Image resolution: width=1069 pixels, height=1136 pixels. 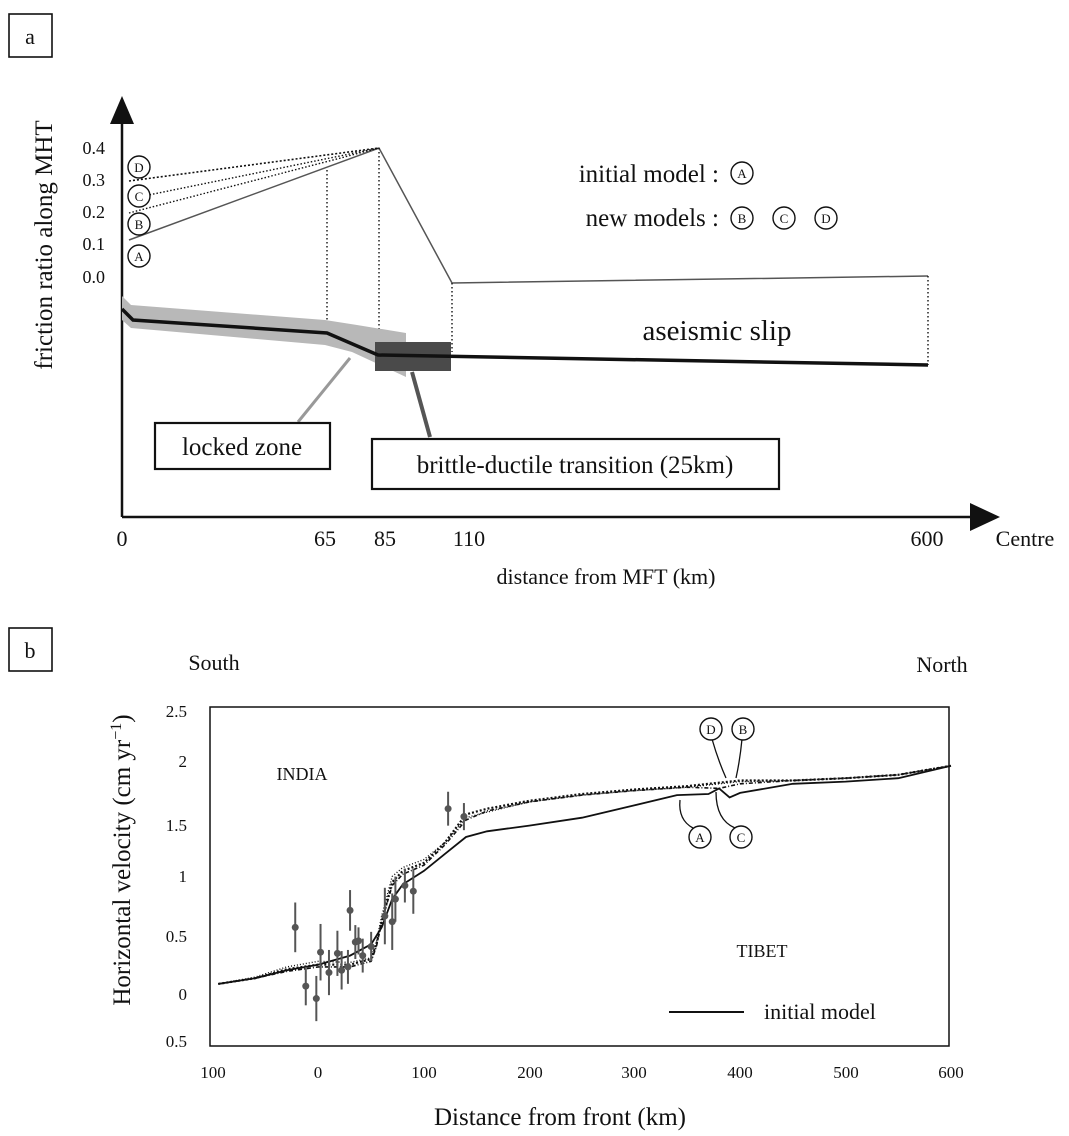 I want to click on panel-a-xtick: 600, so click(x=927, y=538).